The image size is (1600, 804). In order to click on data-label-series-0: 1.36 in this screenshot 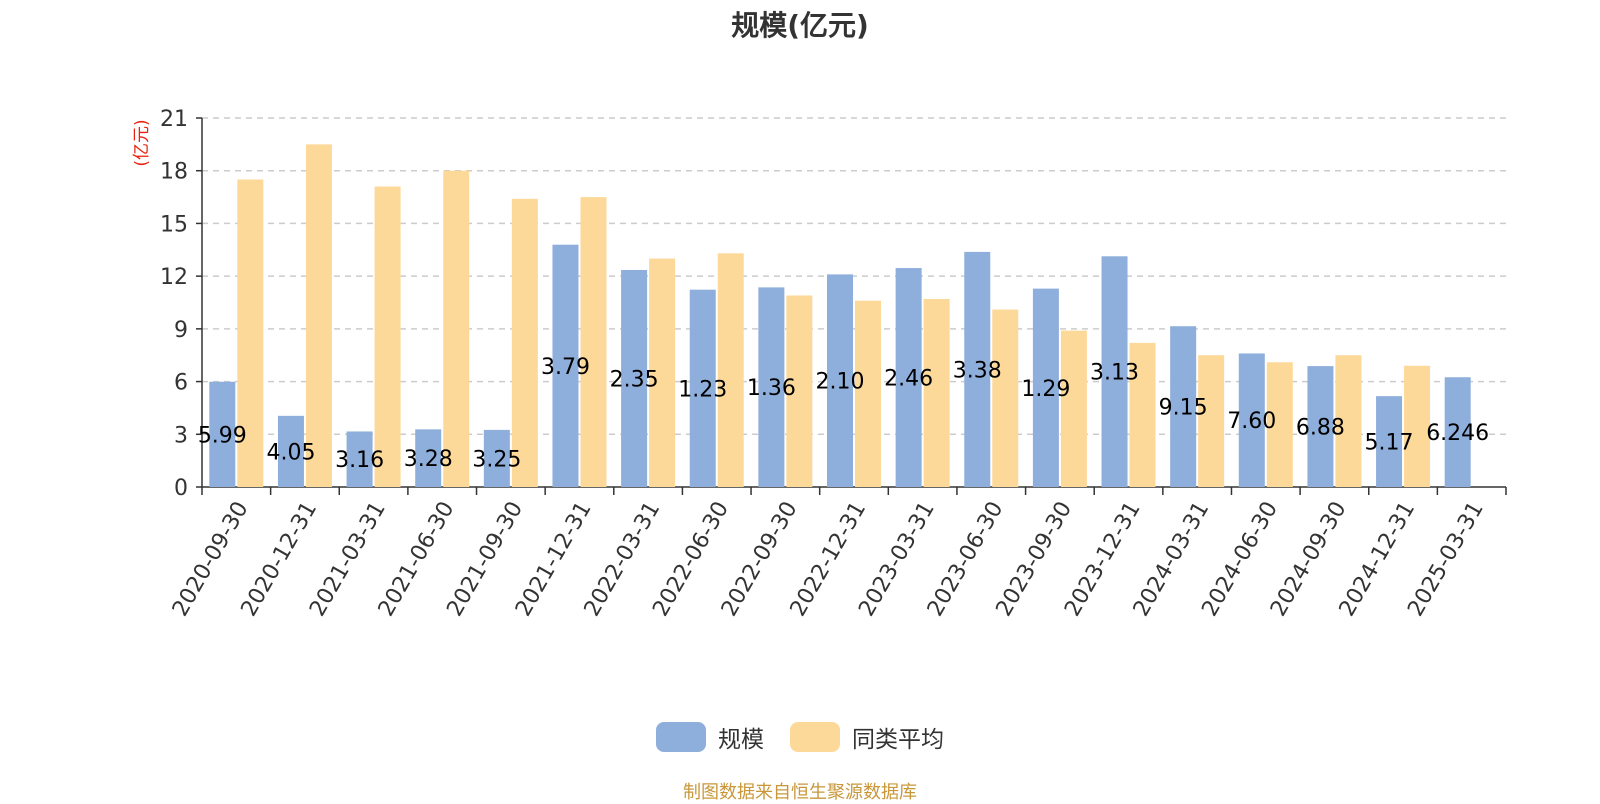, I will do `click(771, 388)`.